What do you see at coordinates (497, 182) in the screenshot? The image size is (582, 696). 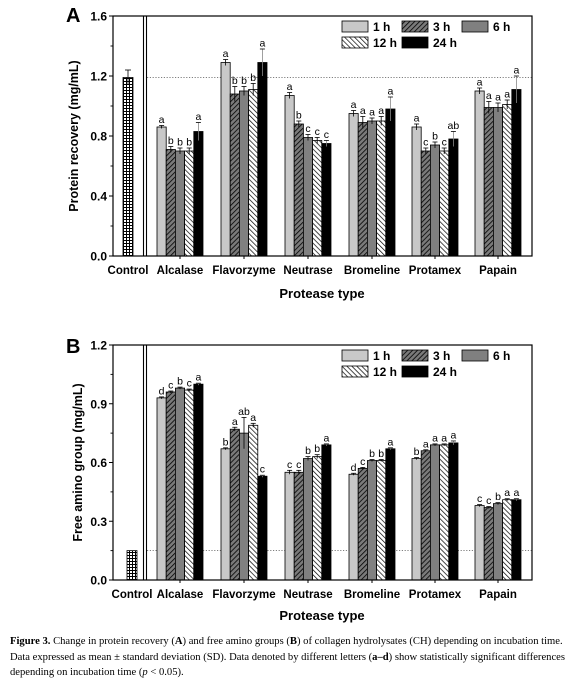 I see `panel-a-bar-papain-6h` at bounding box center [497, 182].